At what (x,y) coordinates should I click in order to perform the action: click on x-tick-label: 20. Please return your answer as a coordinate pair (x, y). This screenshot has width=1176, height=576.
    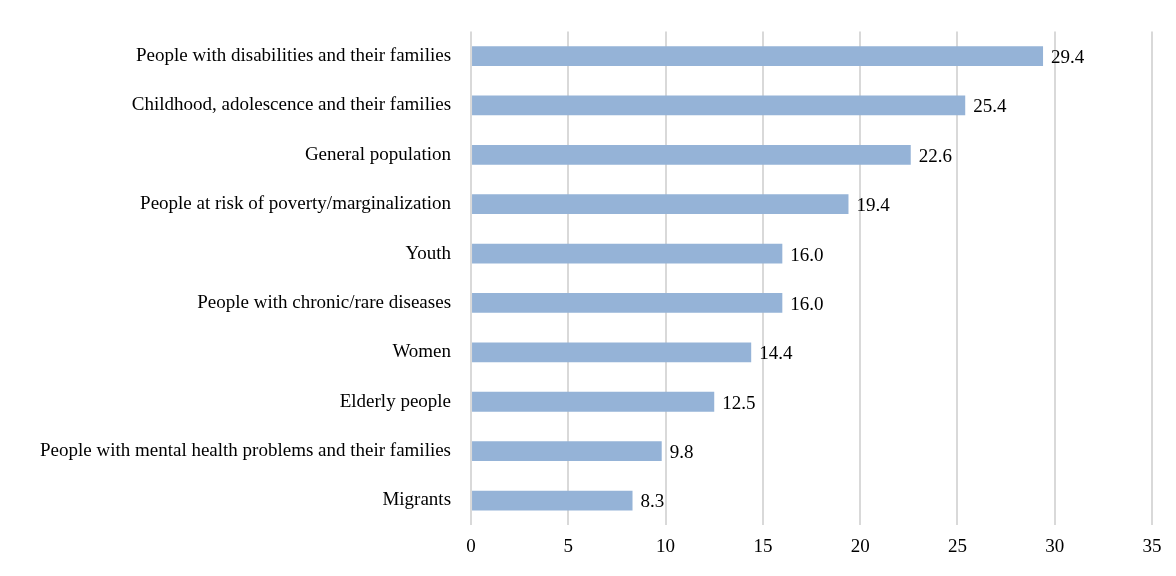
    Looking at the image, I should click on (860, 545).